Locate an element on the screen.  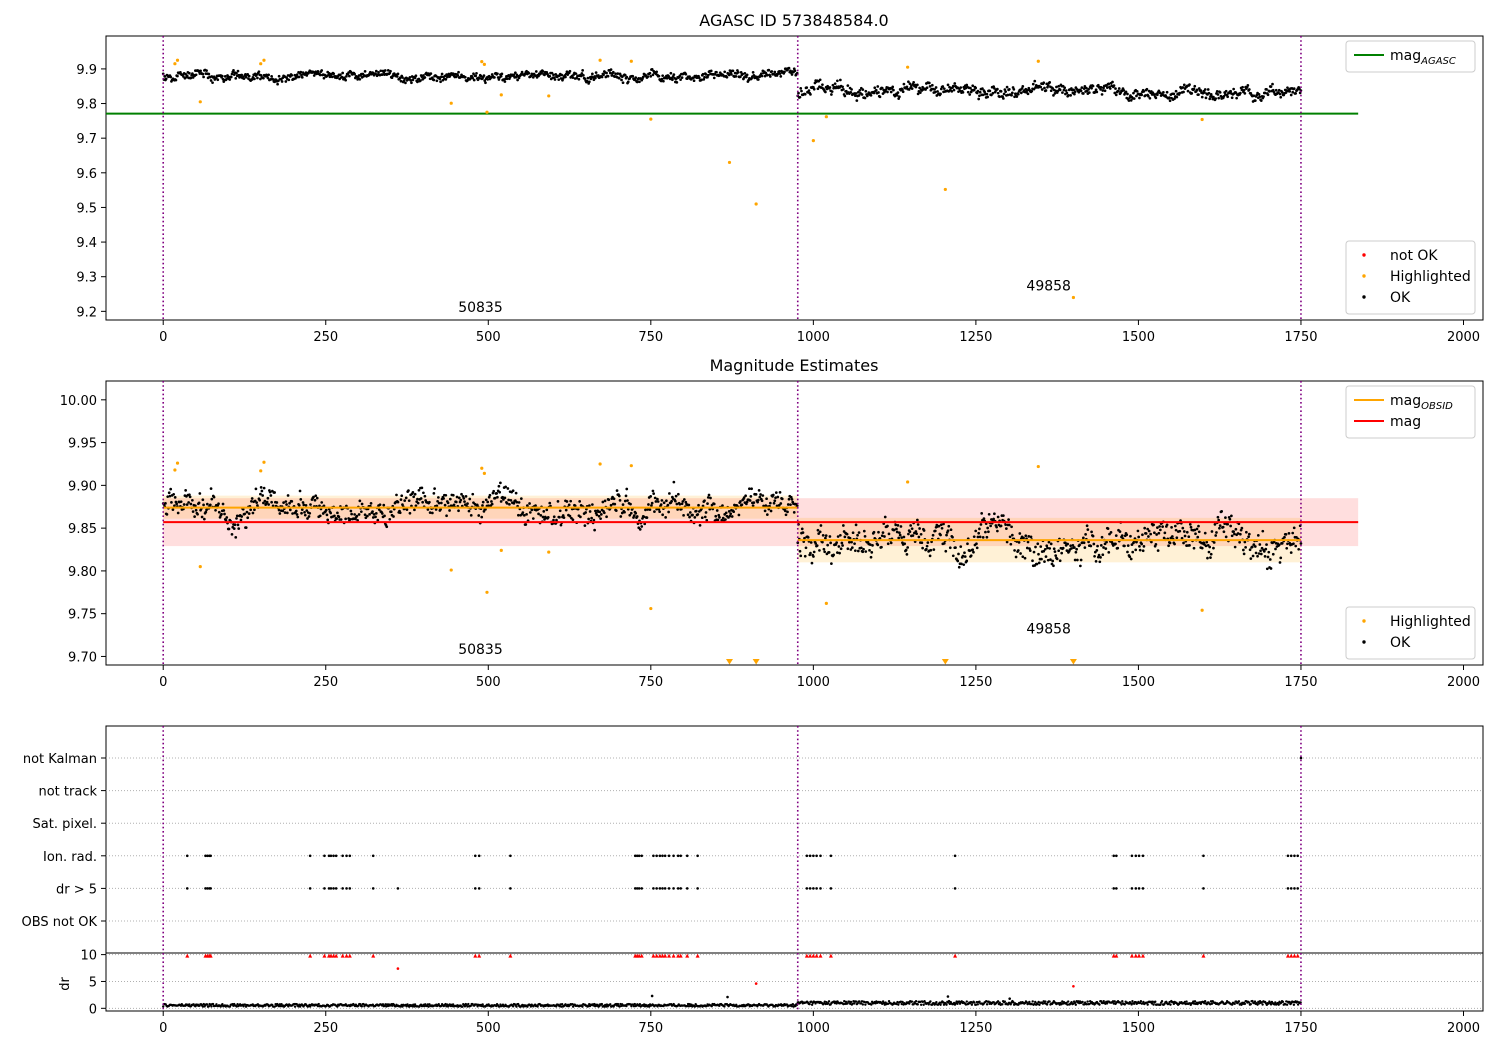
legend-label: OK is located at coordinates (1400, 643).